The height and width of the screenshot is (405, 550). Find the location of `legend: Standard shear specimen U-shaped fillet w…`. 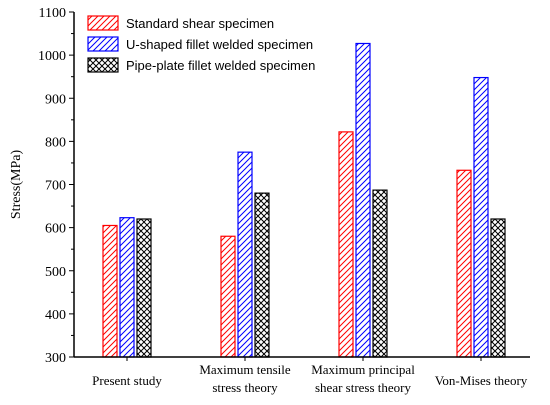

legend: Standard shear specimen U-shaped fillet w… is located at coordinates (201, 44).